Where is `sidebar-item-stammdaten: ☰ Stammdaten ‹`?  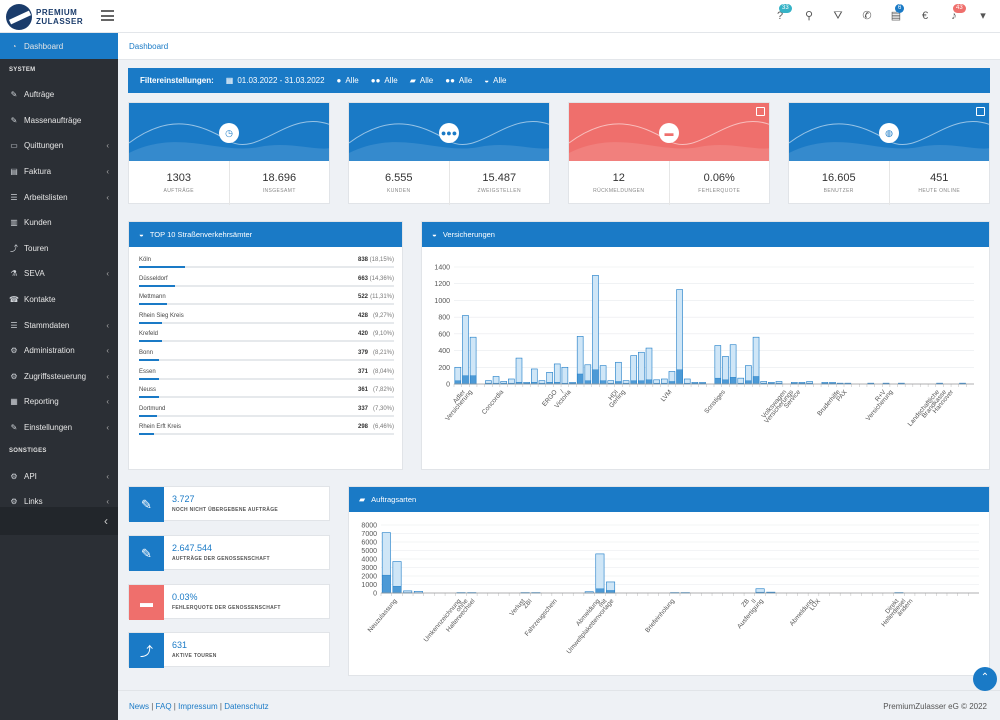 sidebar-item-stammdaten: ☰ Stammdaten ‹ is located at coordinates (59, 325).